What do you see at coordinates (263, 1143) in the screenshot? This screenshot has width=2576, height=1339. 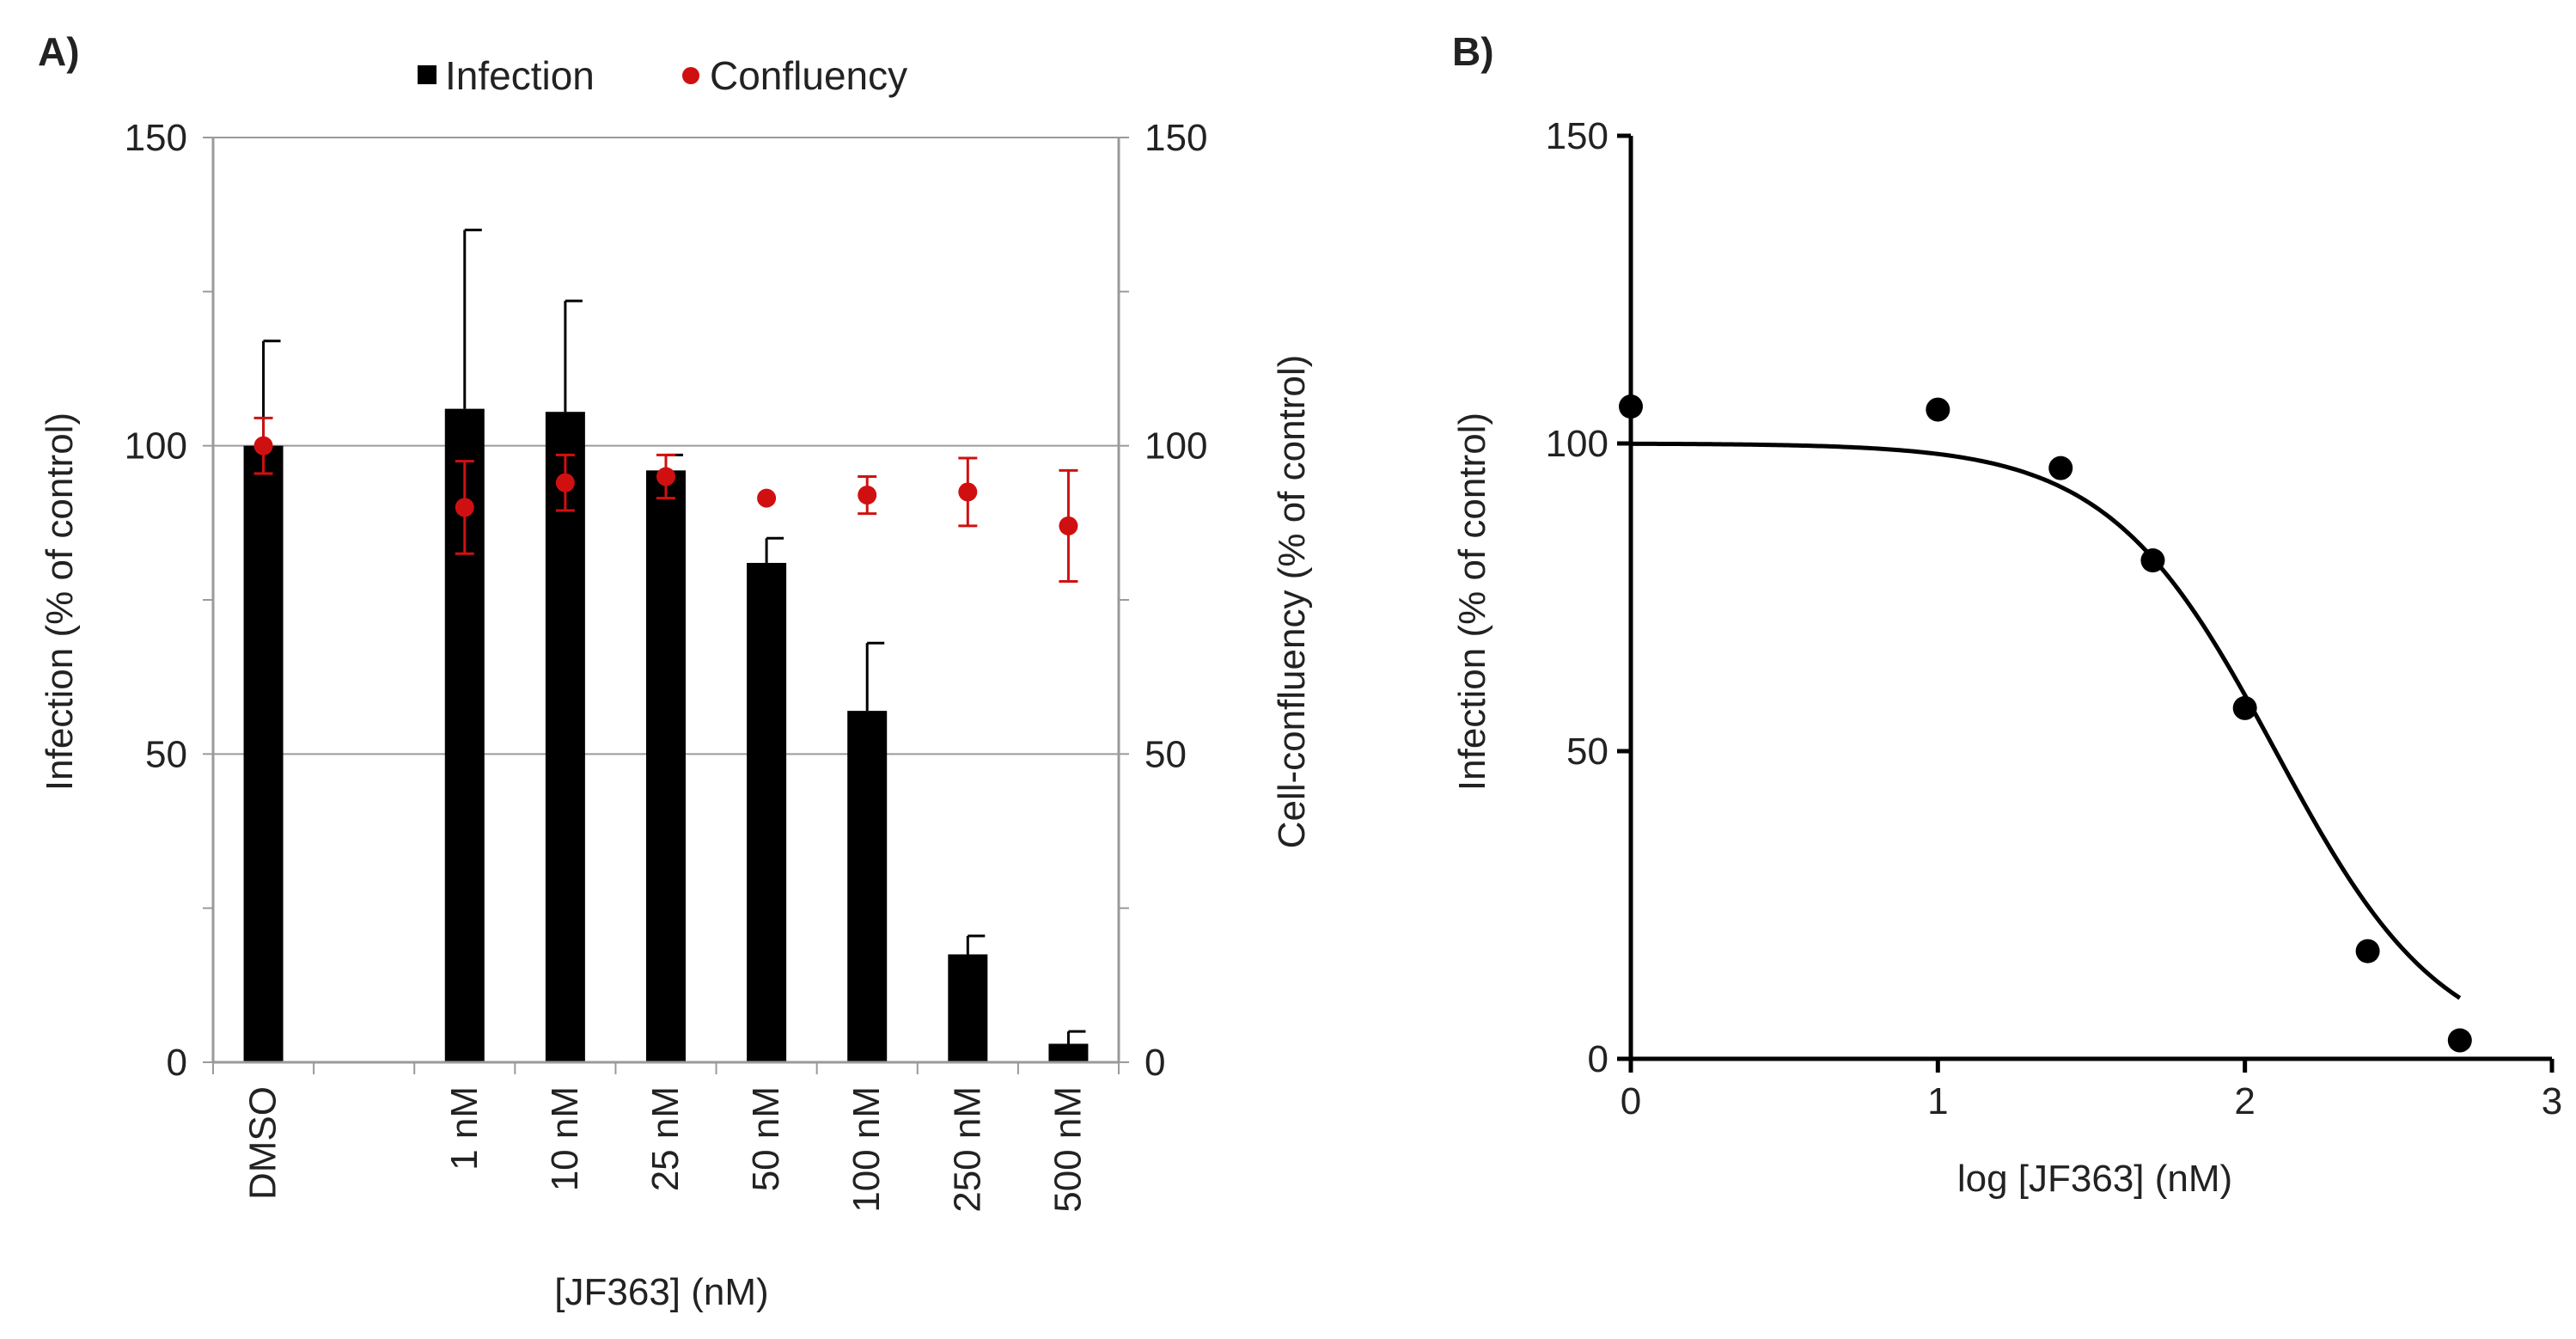 I see `x-tick-label: DMSO` at bounding box center [263, 1143].